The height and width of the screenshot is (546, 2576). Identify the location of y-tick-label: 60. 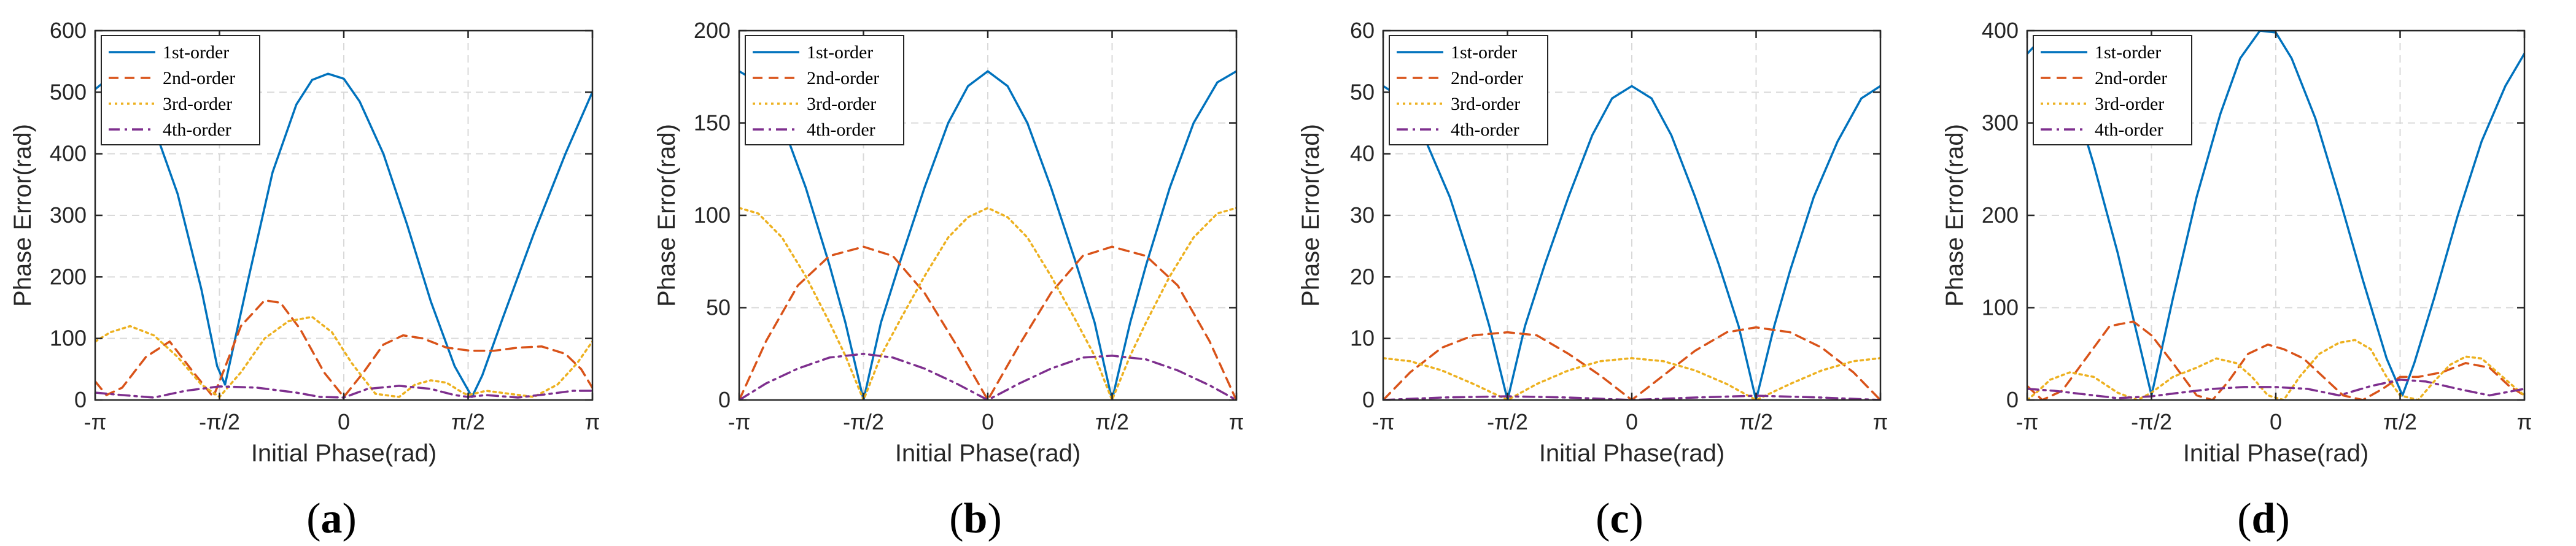
(1362, 30).